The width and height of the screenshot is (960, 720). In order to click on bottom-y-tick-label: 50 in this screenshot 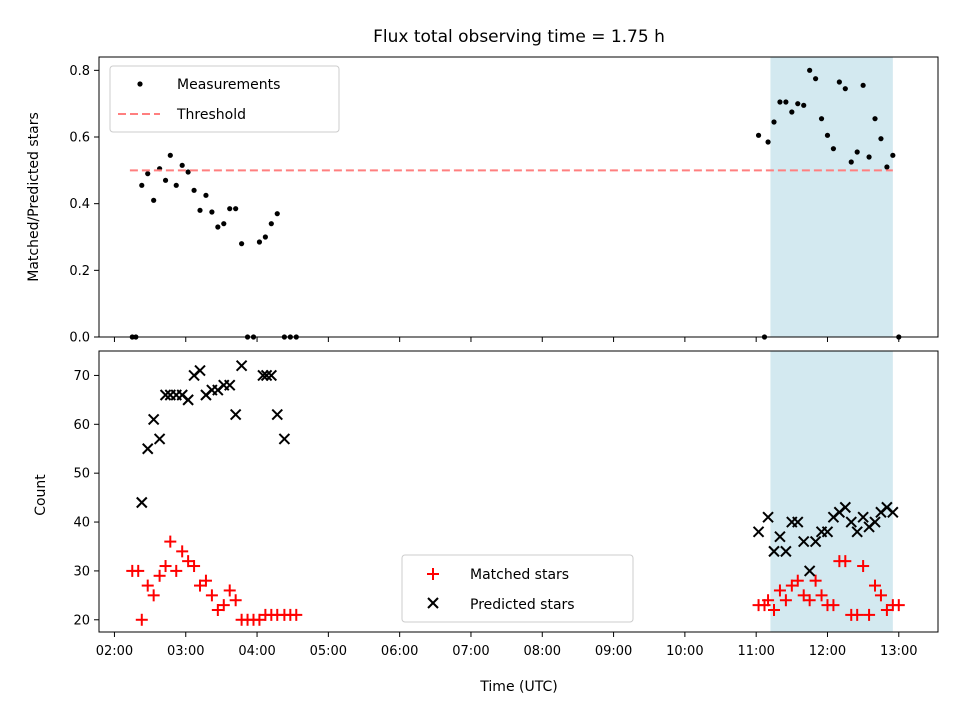, I will do `click(81, 474)`.